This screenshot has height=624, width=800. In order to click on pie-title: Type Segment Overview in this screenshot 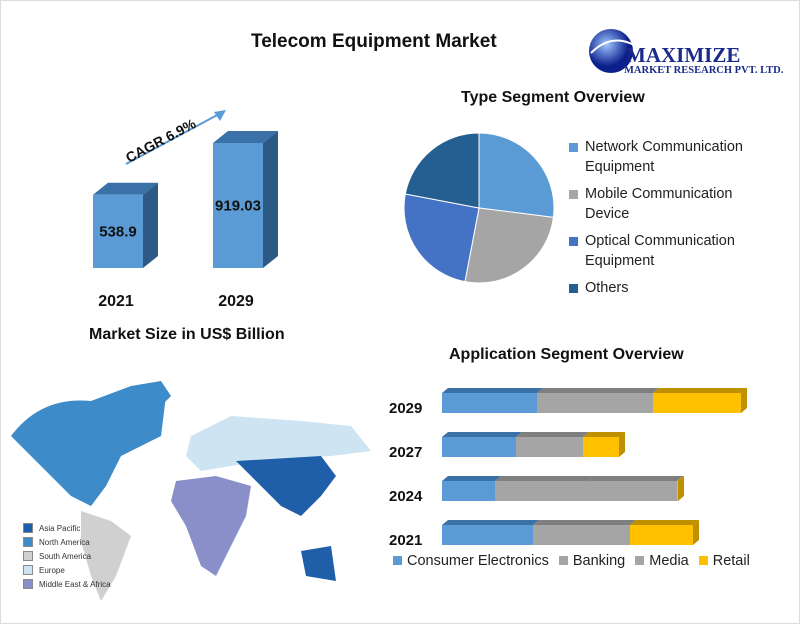, I will do `click(553, 97)`.